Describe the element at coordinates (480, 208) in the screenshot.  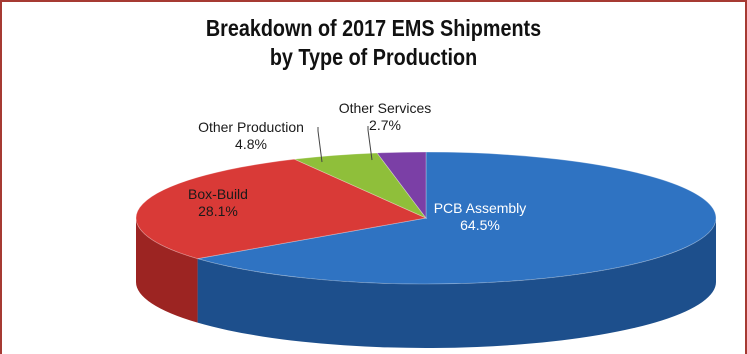
I see `slice-label-pcb-assembly: PCB Assembly` at that location.